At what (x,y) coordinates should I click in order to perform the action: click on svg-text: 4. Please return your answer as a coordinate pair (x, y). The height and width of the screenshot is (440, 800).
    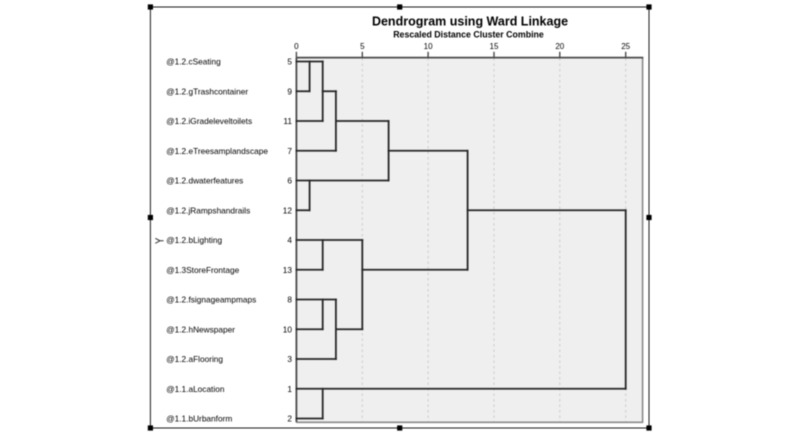
    Looking at the image, I should click on (289, 240).